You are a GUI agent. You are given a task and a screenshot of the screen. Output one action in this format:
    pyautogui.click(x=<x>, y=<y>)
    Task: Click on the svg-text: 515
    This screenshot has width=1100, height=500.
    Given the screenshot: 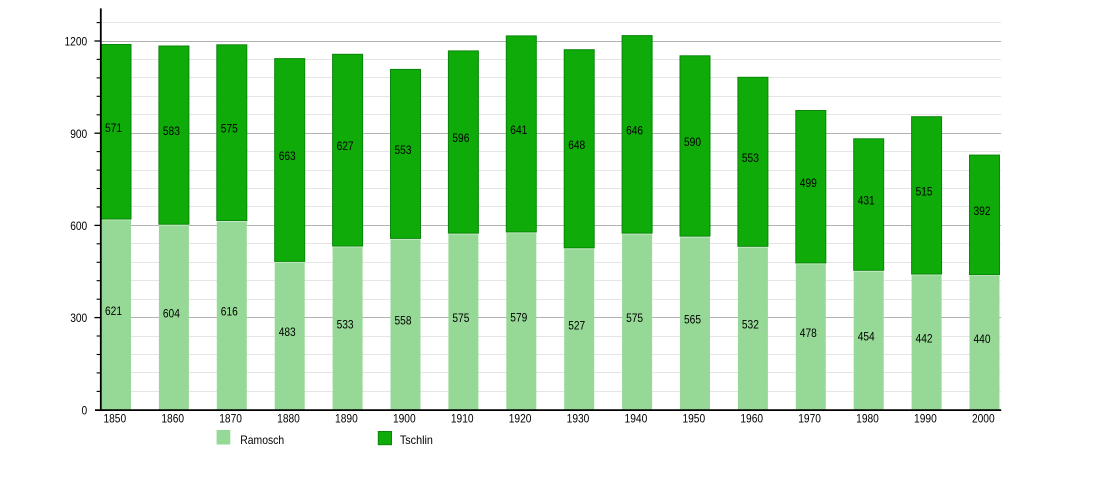 What is the action you would take?
    pyautogui.click(x=924, y=191)
    